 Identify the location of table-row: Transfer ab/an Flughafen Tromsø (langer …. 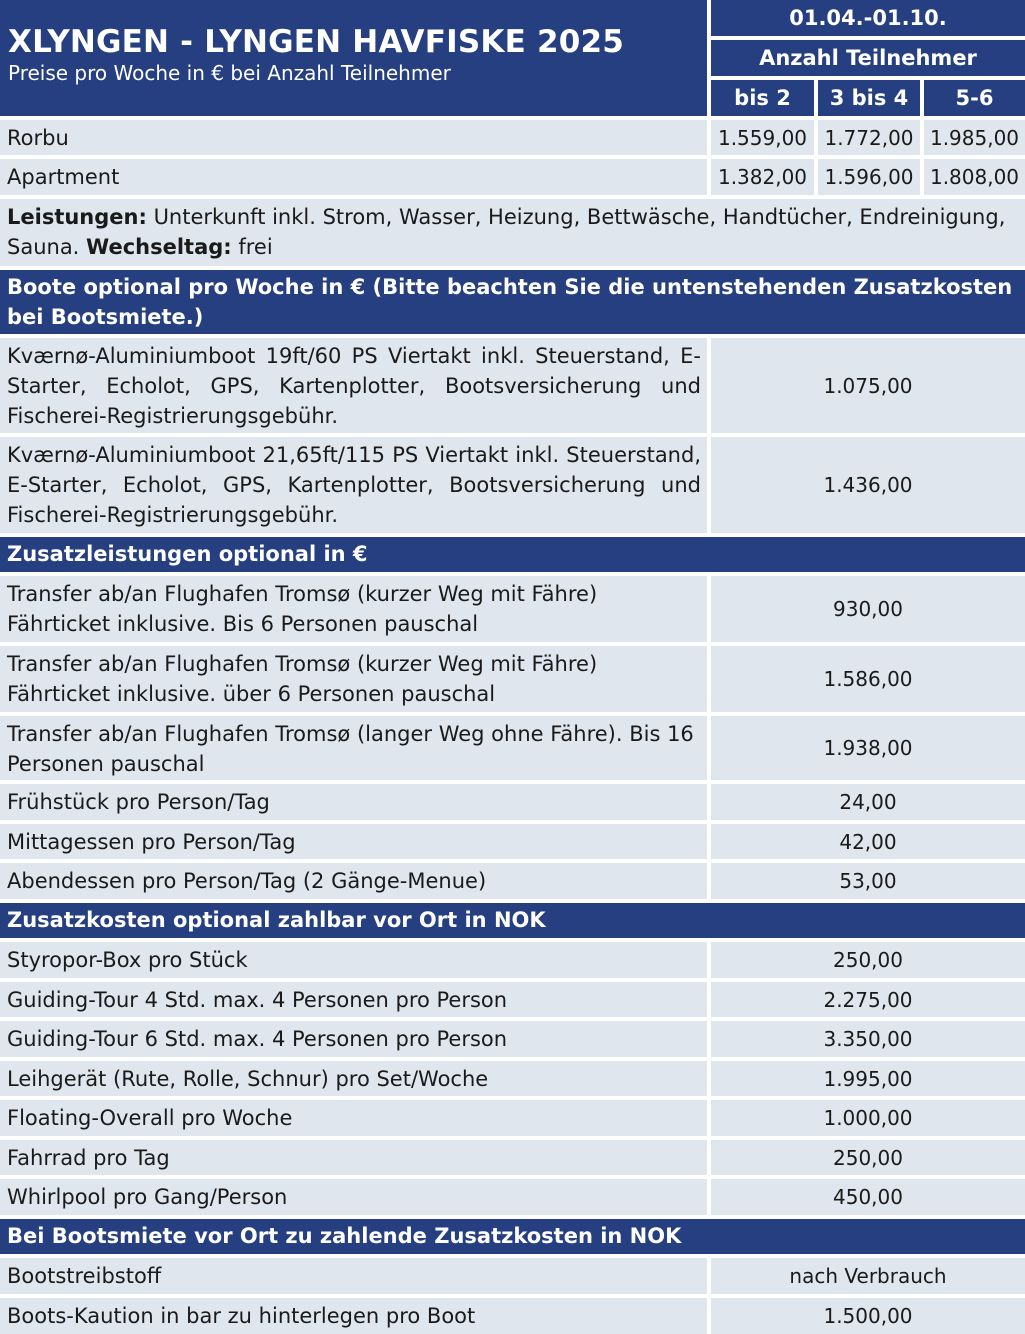
(512, 748).